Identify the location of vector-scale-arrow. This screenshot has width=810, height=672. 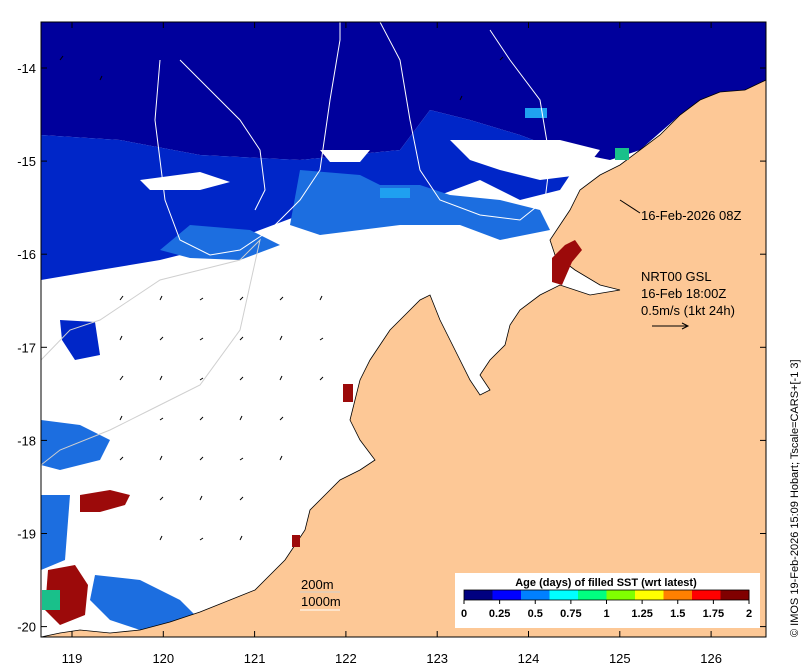
(671, 326).